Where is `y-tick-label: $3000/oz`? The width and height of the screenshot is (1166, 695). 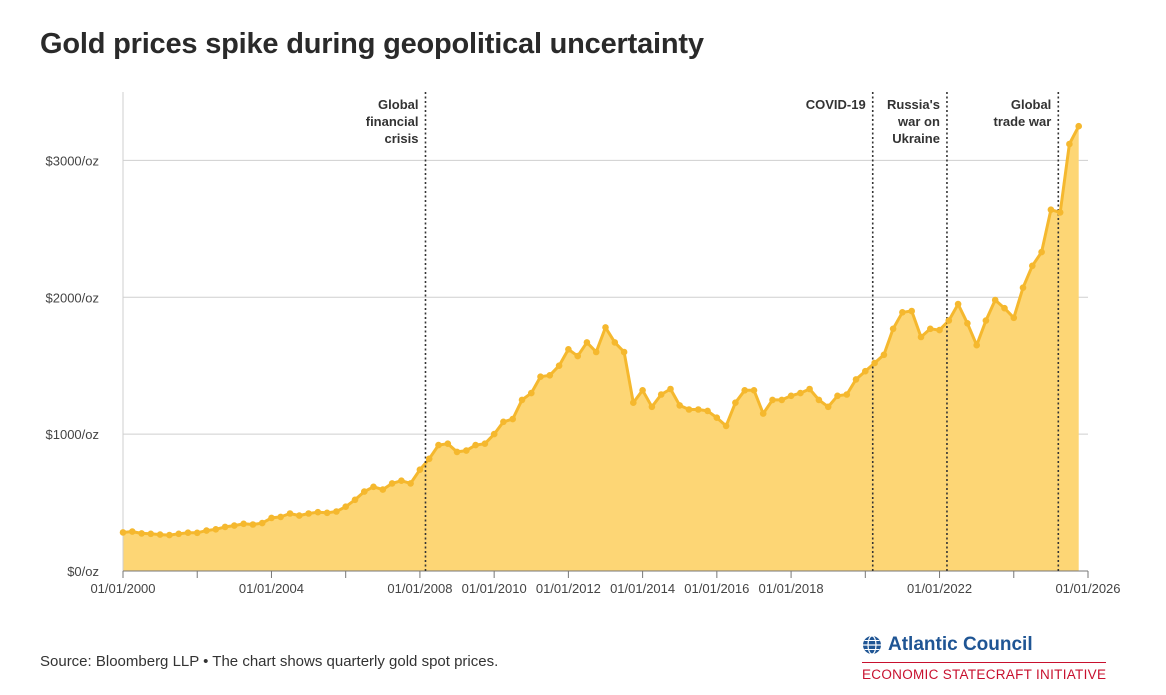
y-tick-label: $3000/oz is located at coordinates (73, 160).